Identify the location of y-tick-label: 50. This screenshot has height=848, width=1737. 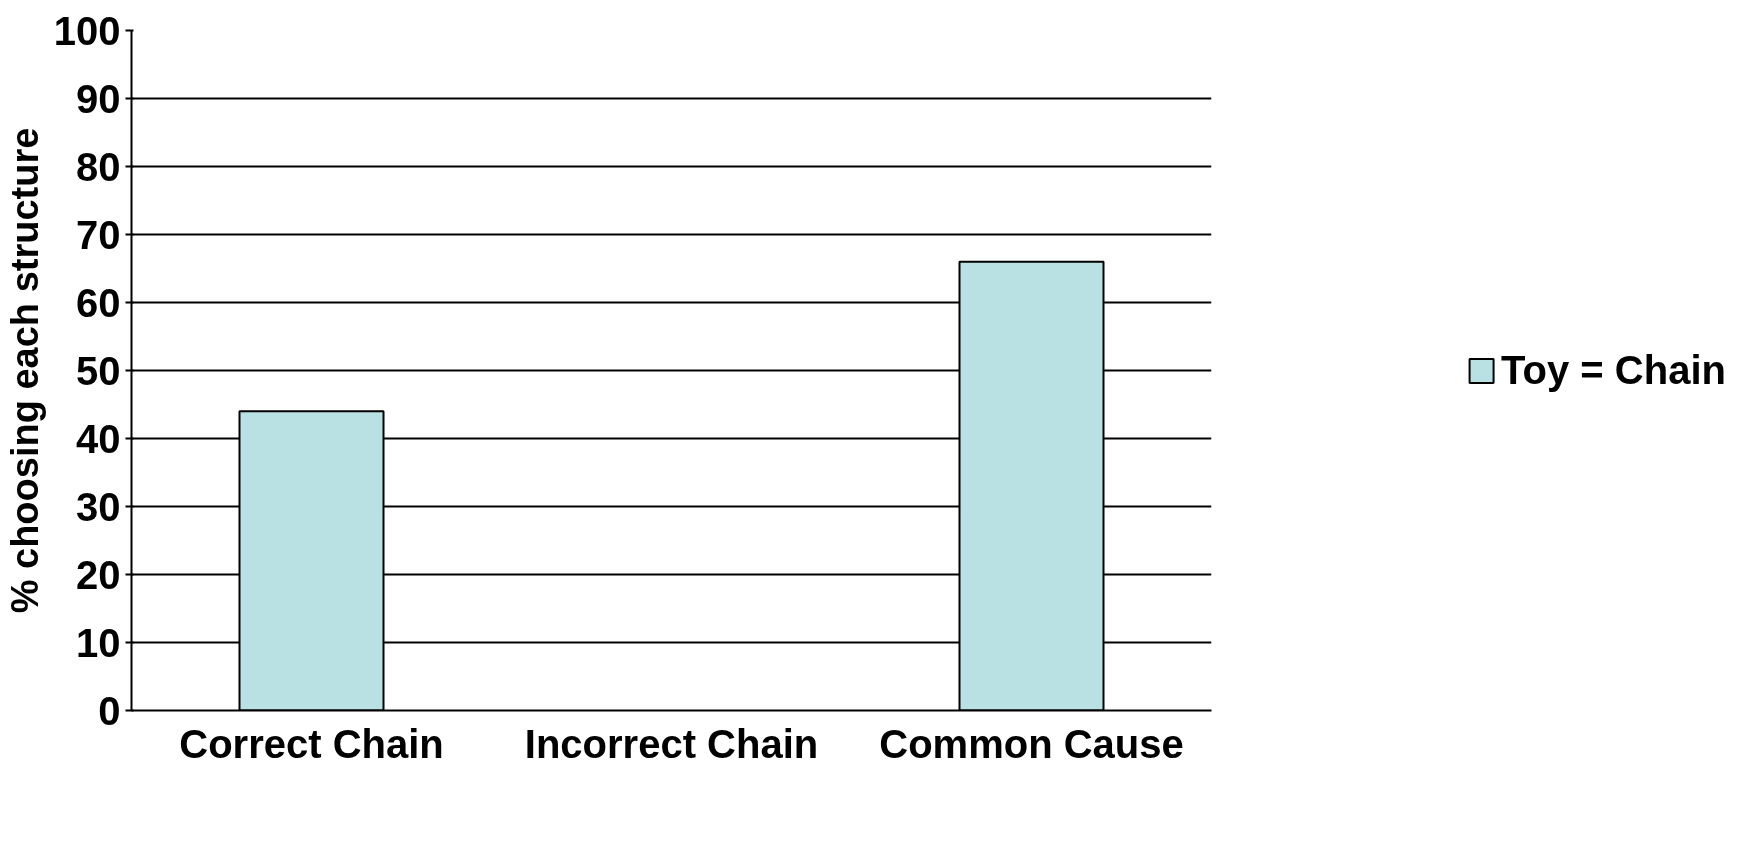
(98, 370).